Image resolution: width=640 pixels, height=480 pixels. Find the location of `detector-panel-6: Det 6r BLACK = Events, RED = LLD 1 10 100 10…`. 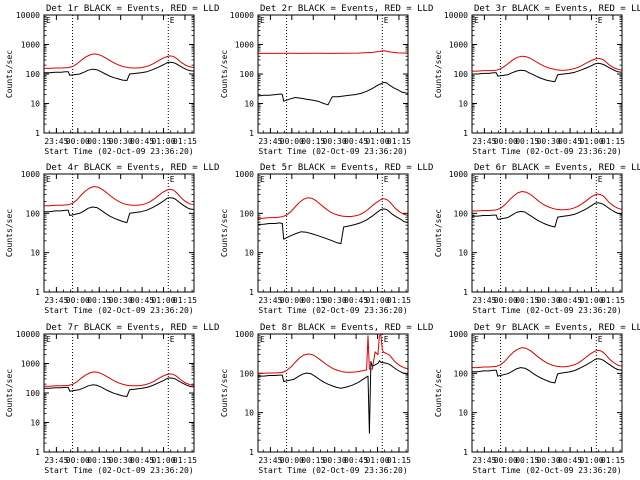

detector-panel-6: Det 6r BLACK = Events, RED = LLD 1 10 100 10… is located at coordinates (537, 239).